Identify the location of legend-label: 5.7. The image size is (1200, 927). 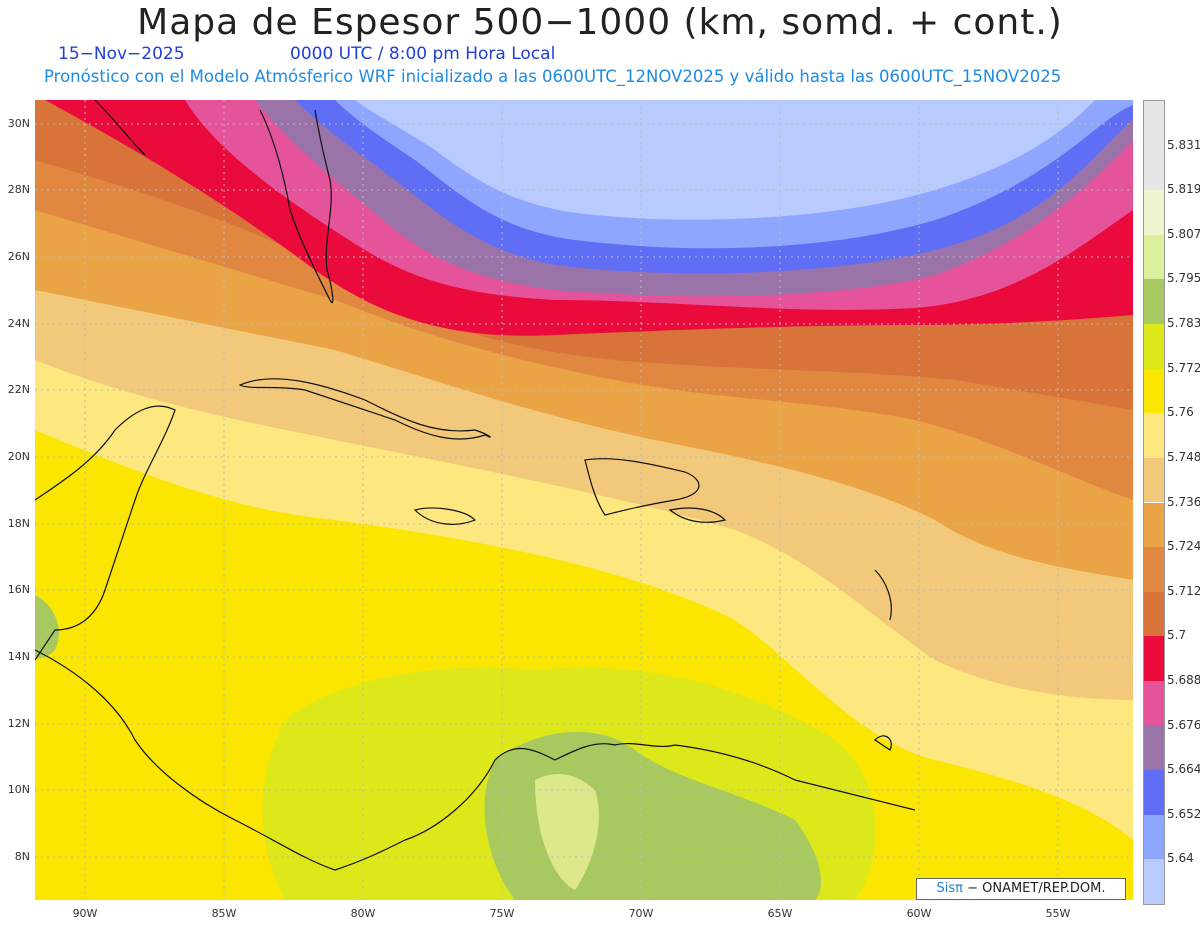
(1177, 635).